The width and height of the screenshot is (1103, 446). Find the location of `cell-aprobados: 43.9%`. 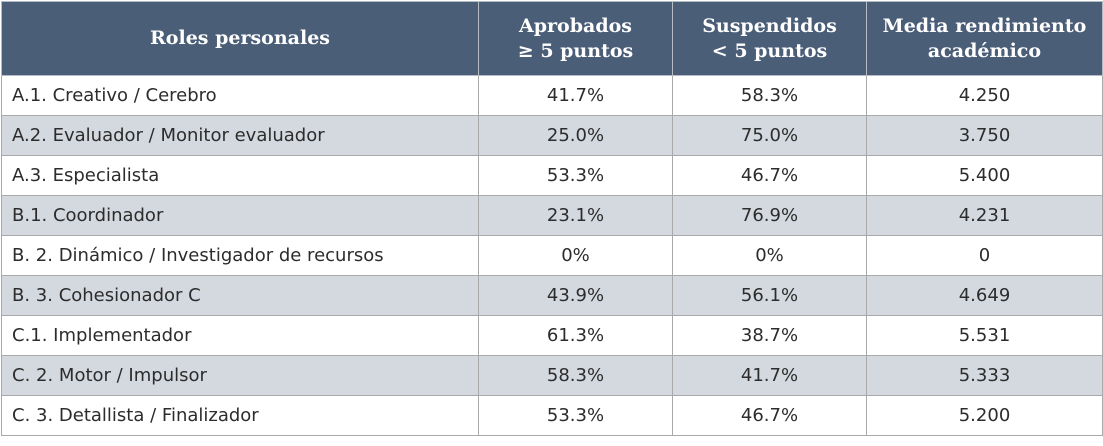

cell-aprobados: 43.9% is located at coordinates (575, 295).